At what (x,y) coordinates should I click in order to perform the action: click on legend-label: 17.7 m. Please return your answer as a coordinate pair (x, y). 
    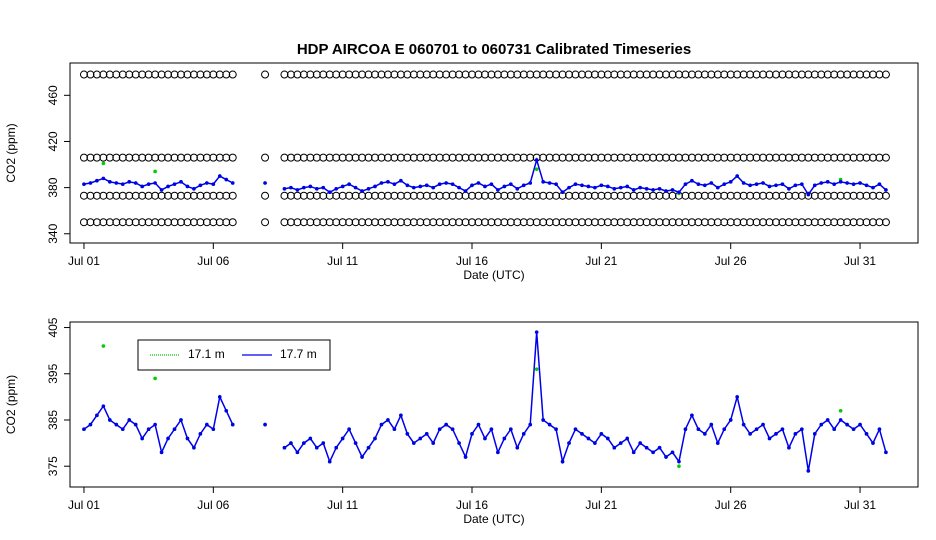
    Looking at the image, I should click on (298, 354).